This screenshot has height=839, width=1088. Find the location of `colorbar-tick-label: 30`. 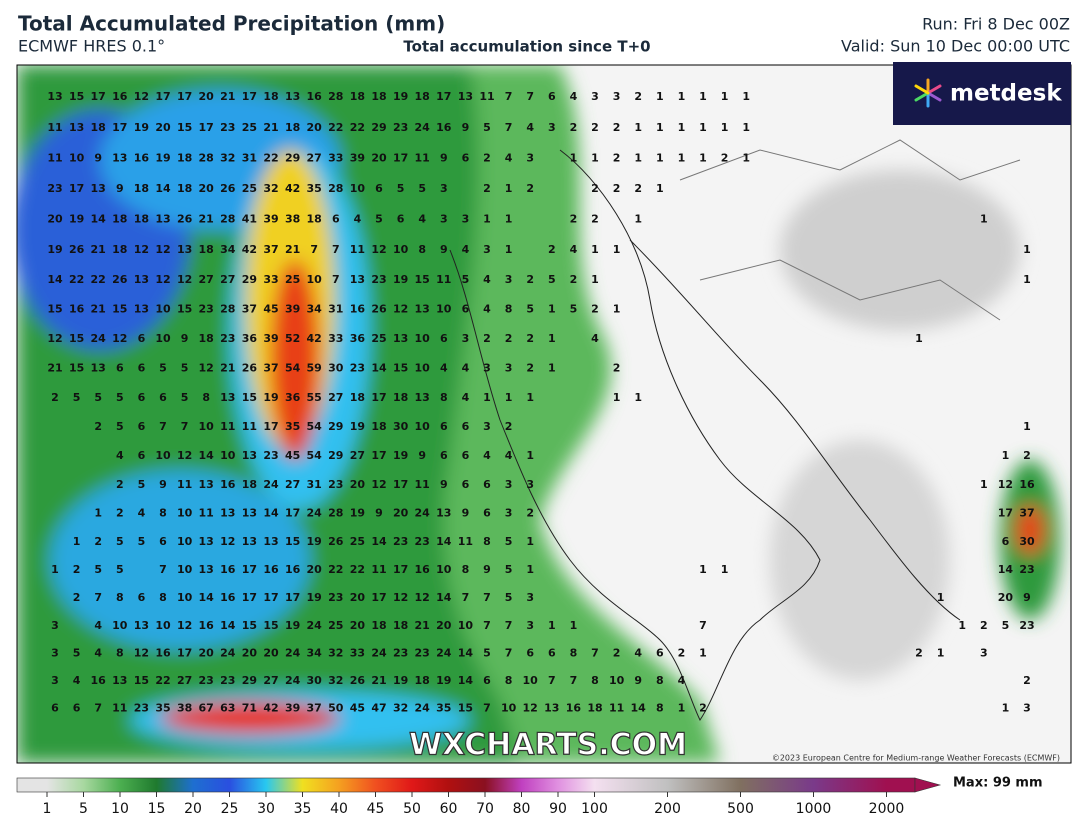

colorbar-tick-label: 30 is located at coordinates (266, 809).